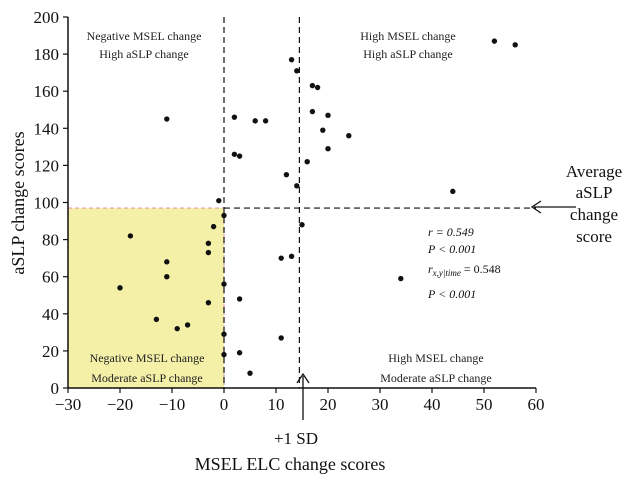 The image size is (630, 480). What do you see at coordinates (451, 249) in the screenshot?
I see `stat-p1: P < 0.001` at bounding box center [451, 249].